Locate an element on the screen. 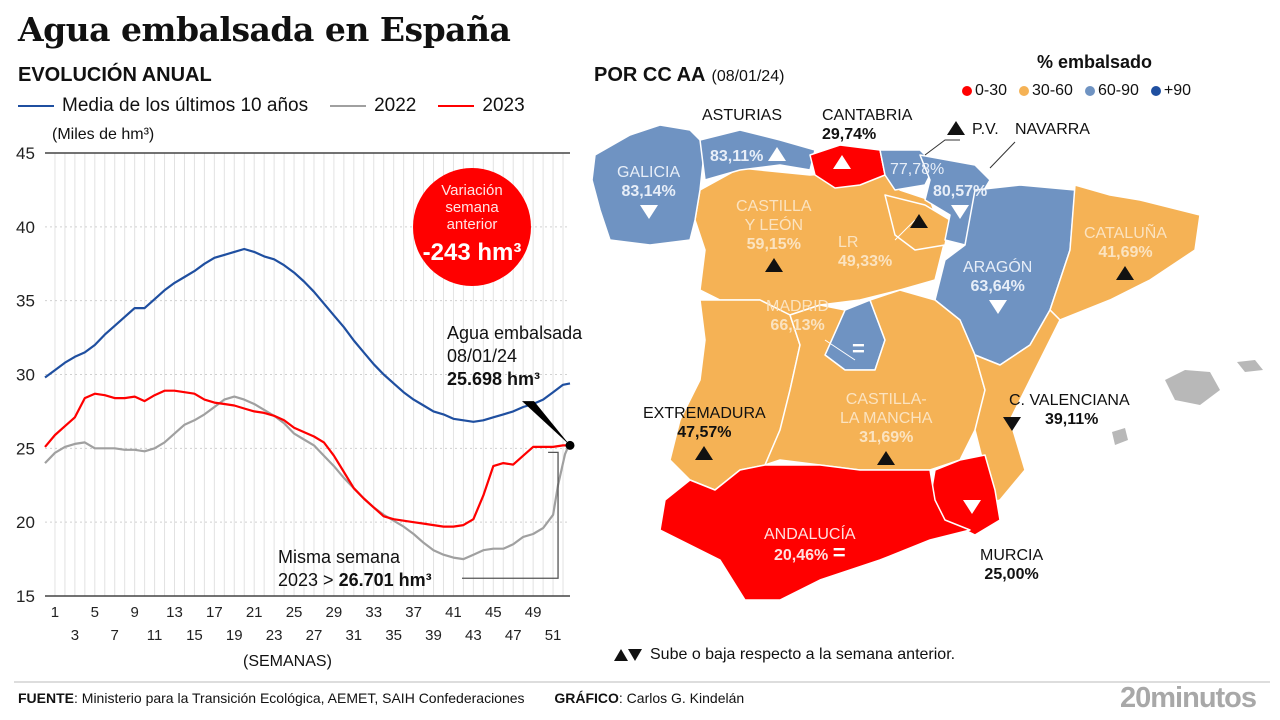  legend-label: 2022 is located at coordinates (395, 105).